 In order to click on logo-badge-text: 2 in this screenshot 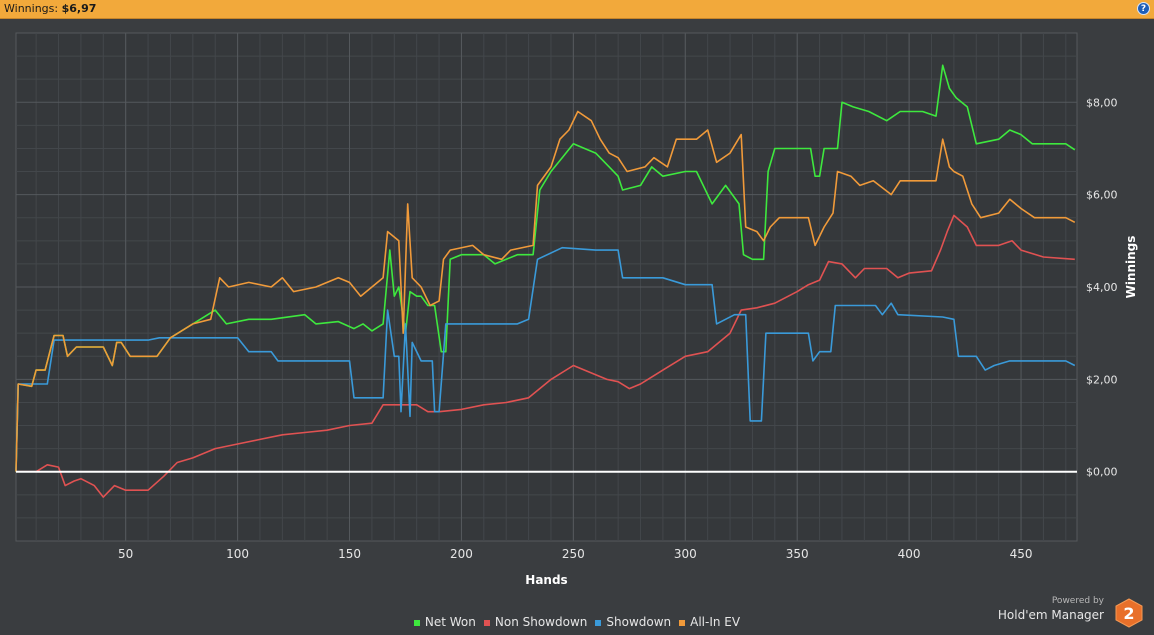, I will do `click(1128, 613)`.